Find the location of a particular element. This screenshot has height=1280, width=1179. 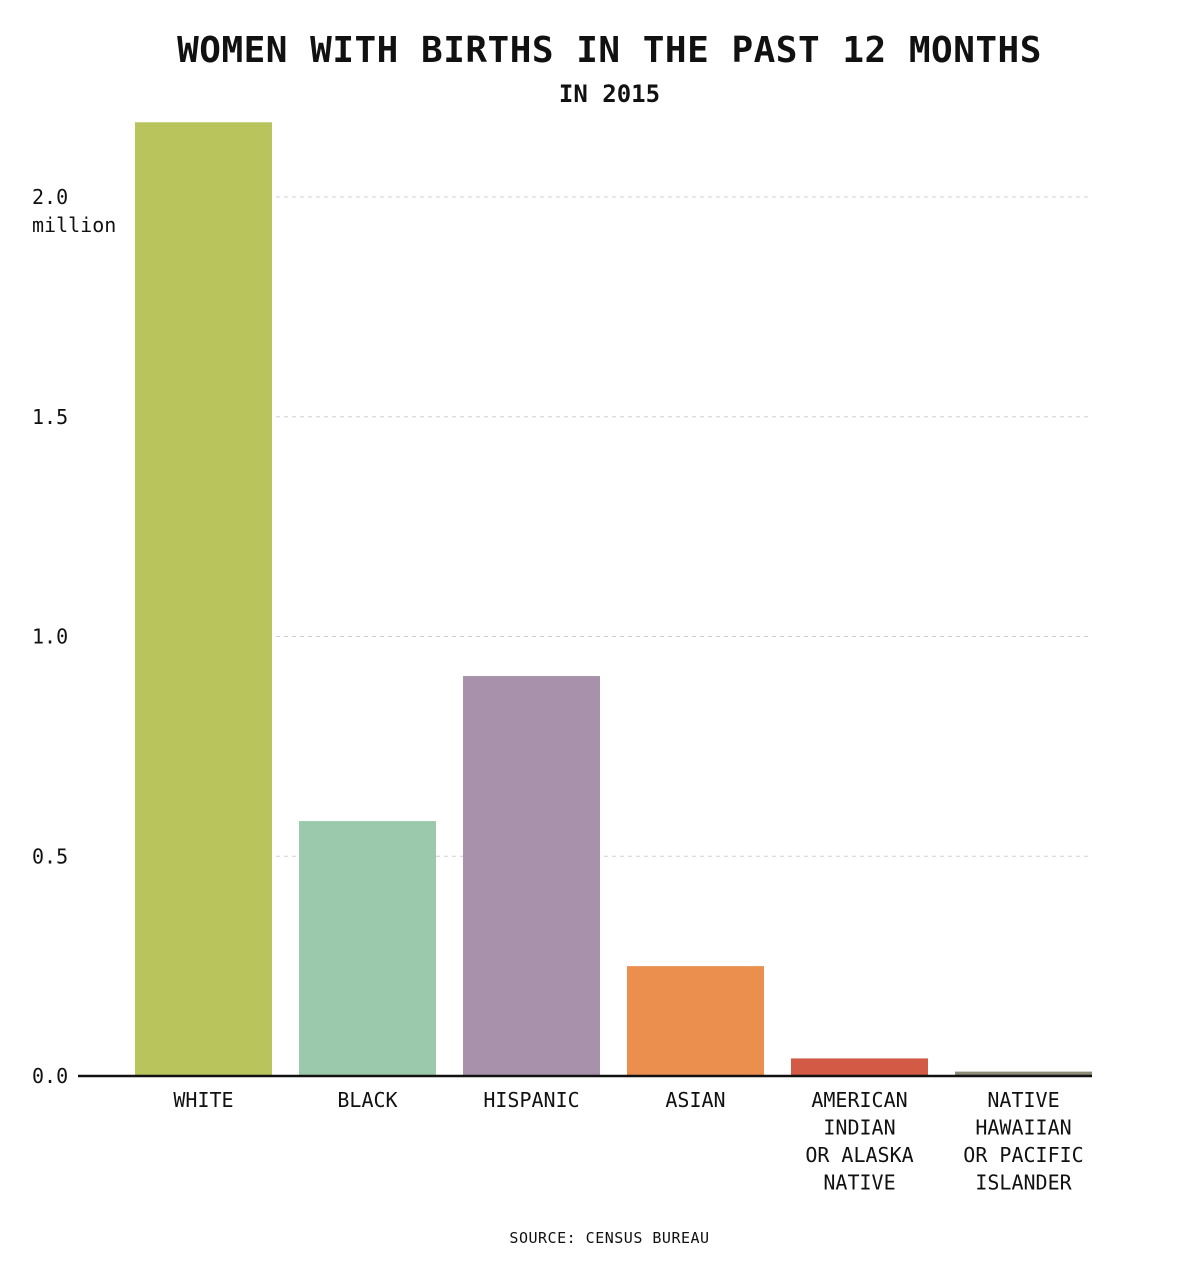

y-tick-label: 0.5 is located at coordinates (50, 856).